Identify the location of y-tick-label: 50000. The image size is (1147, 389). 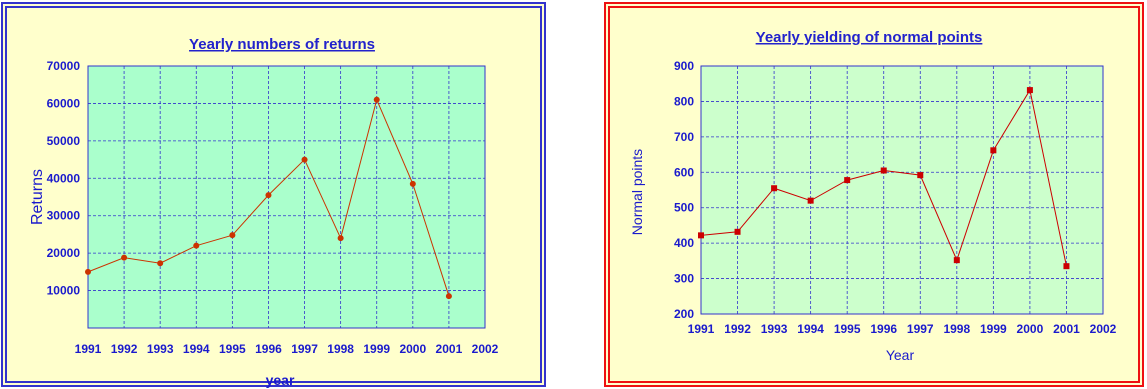
(64, 141).